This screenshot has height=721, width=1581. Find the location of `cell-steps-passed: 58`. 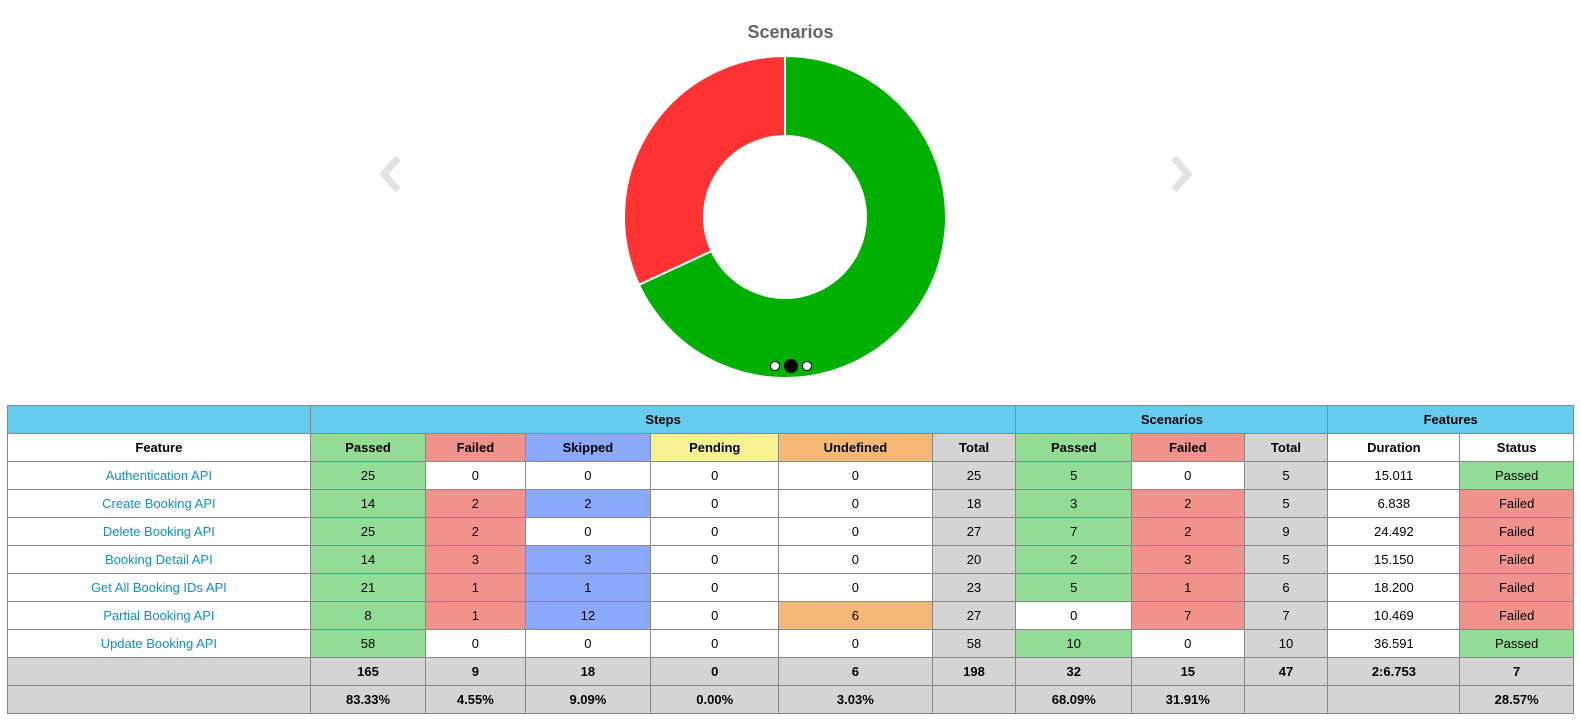

cell-steps-passed: 58 is located at coordinates (368, 643).